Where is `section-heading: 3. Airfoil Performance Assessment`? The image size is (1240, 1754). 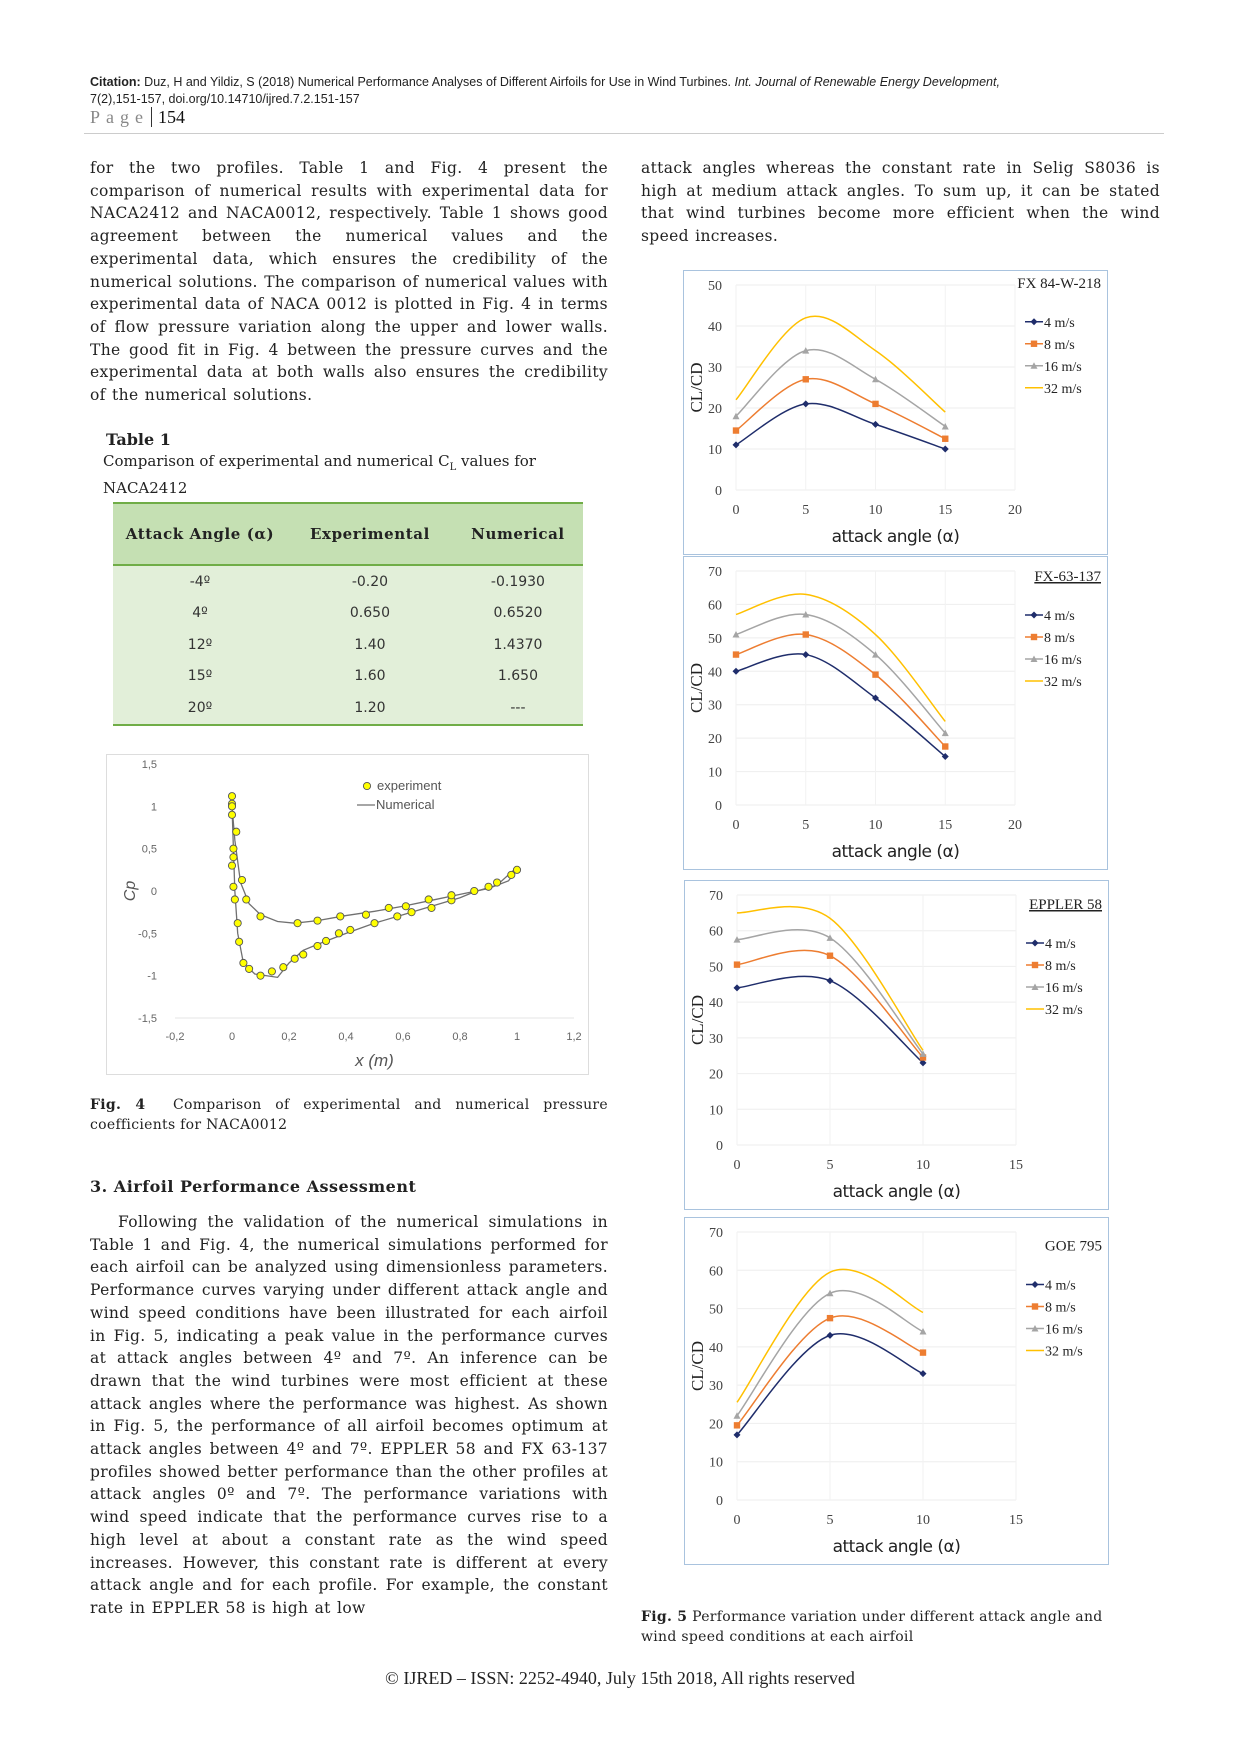 section-heading: 3. Airfoil Performance Assessment is located at coordinates (253, 1186).